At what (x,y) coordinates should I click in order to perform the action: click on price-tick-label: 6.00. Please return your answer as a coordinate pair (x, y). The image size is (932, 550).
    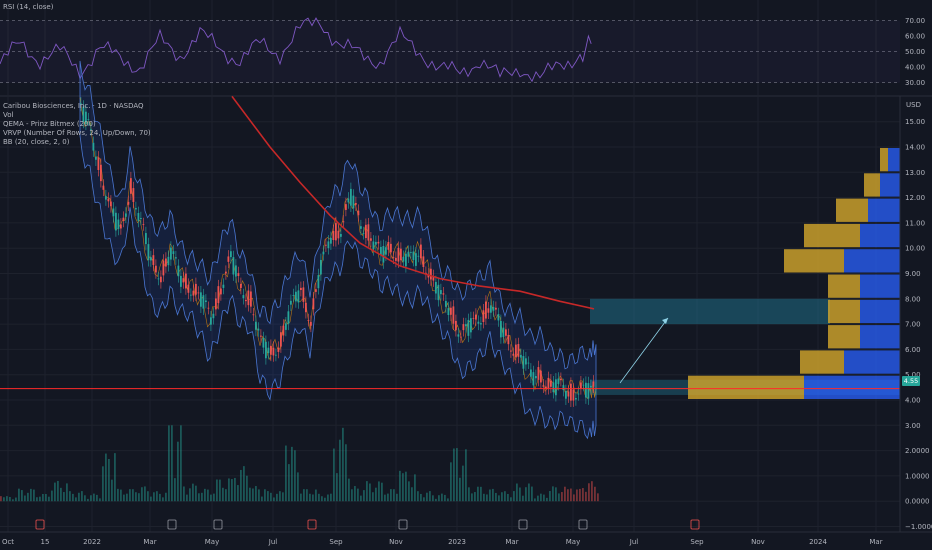
    Looking at the image, I should click on (913, 350).